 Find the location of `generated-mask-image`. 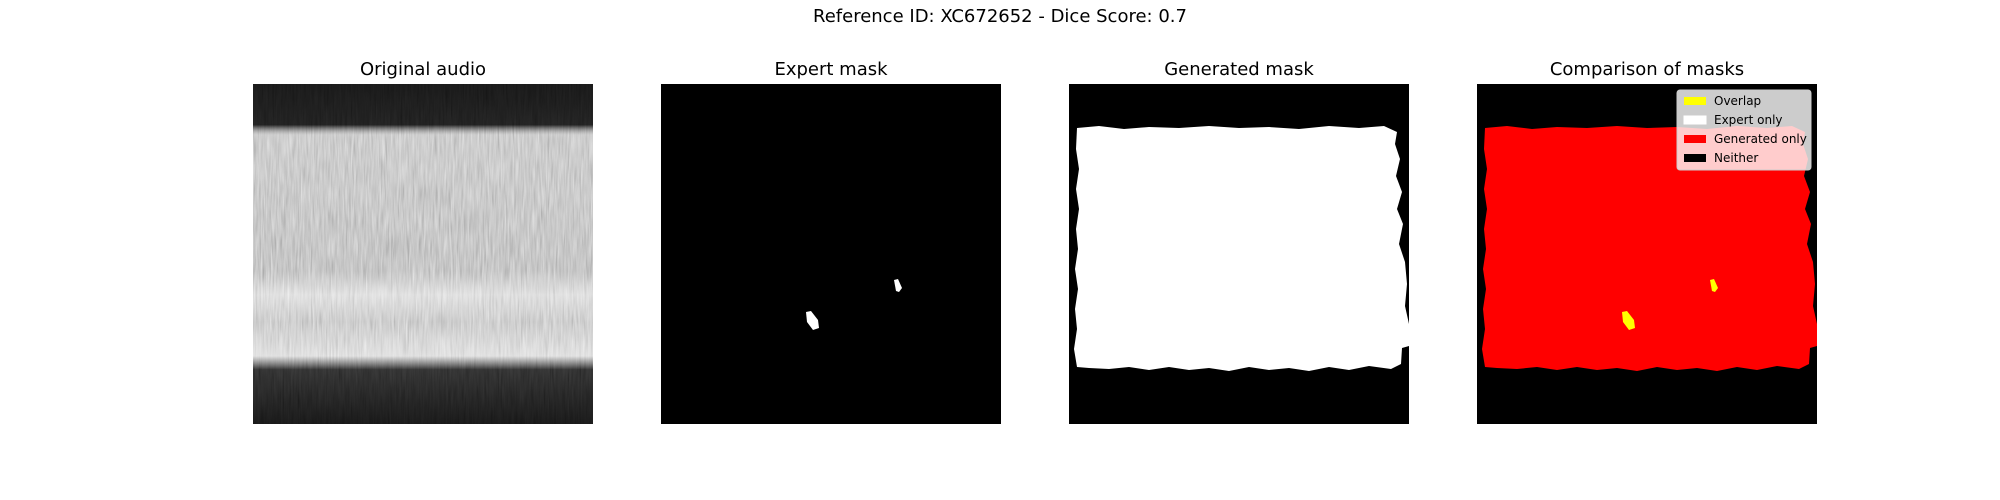

generated-mask-image is located at coordinates (1239, 254).